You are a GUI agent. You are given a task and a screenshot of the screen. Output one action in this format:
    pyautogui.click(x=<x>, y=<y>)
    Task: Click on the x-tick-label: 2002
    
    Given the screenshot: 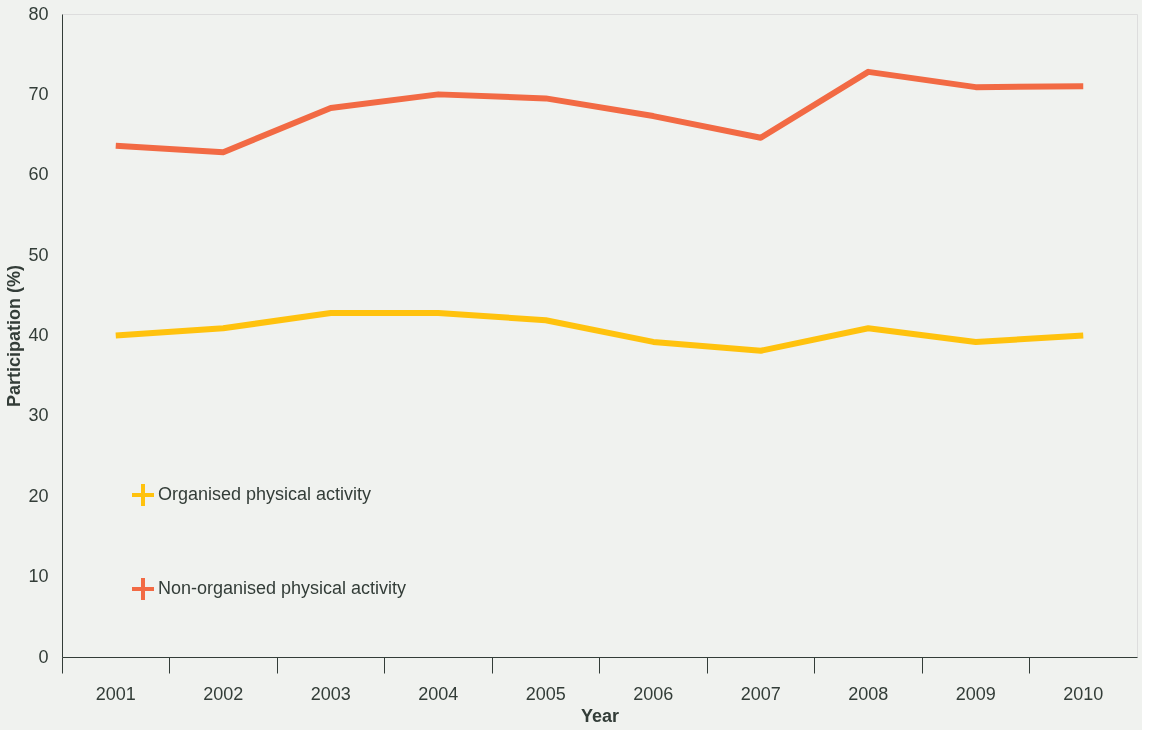 What is the action you would take?
    pyautogui.click(x=223, y=693)
    